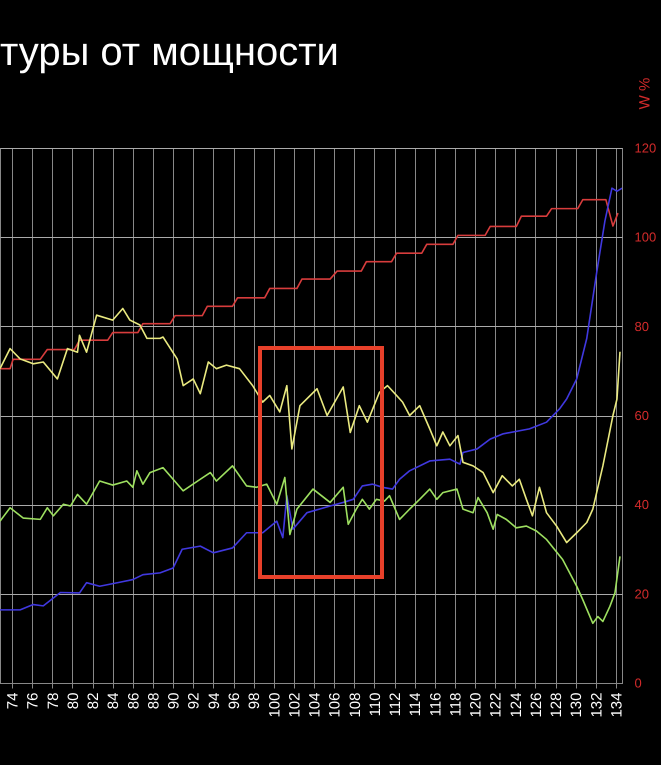  What do you see at coordinates (275, 705) in the screenshot?
I see `x-tick-label: 100` at bounding box center [275, 705].